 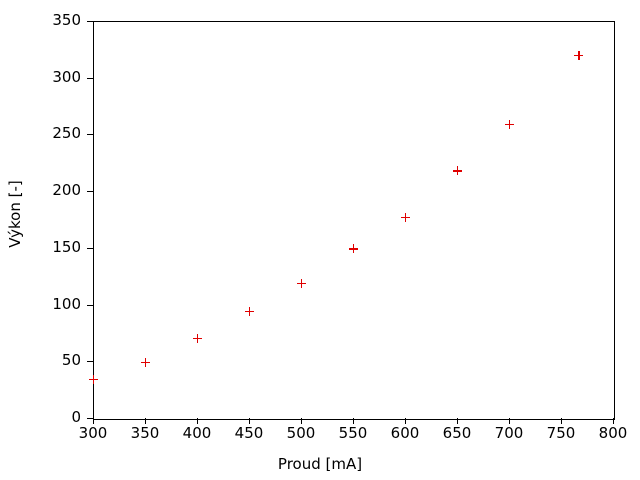 What do you see at coordinates (66, 133) in the screenshot?
I see `y-tick-label: 250` at bounding box center [66, 133].